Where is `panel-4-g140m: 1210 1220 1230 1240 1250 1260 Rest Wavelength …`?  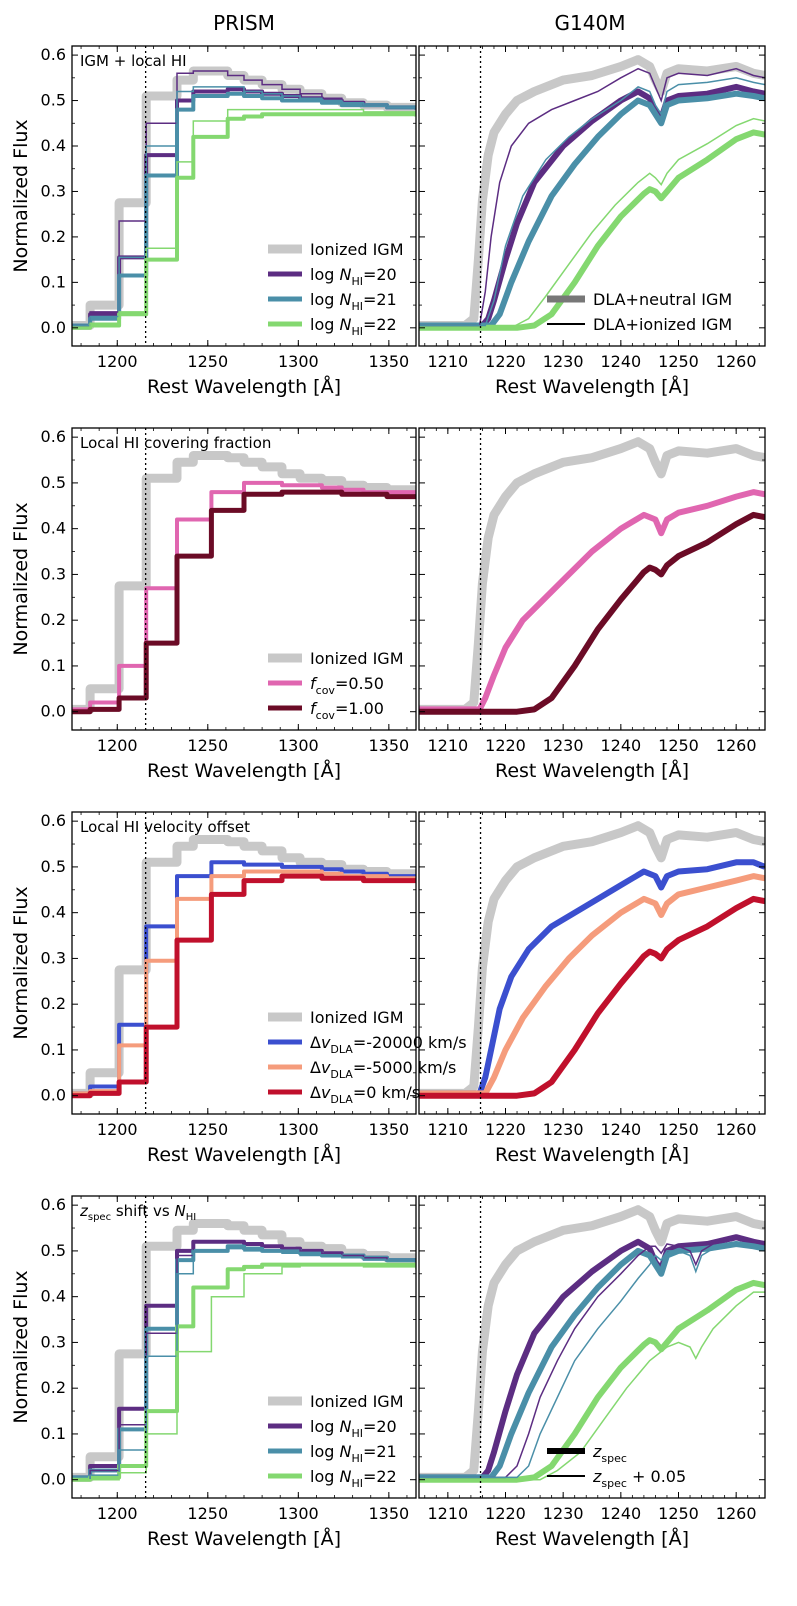
panel-4-g140m: 1210 1220 1230 1240 1250 1260 Rest Wavelength … is located at coordinates (592, 1372).